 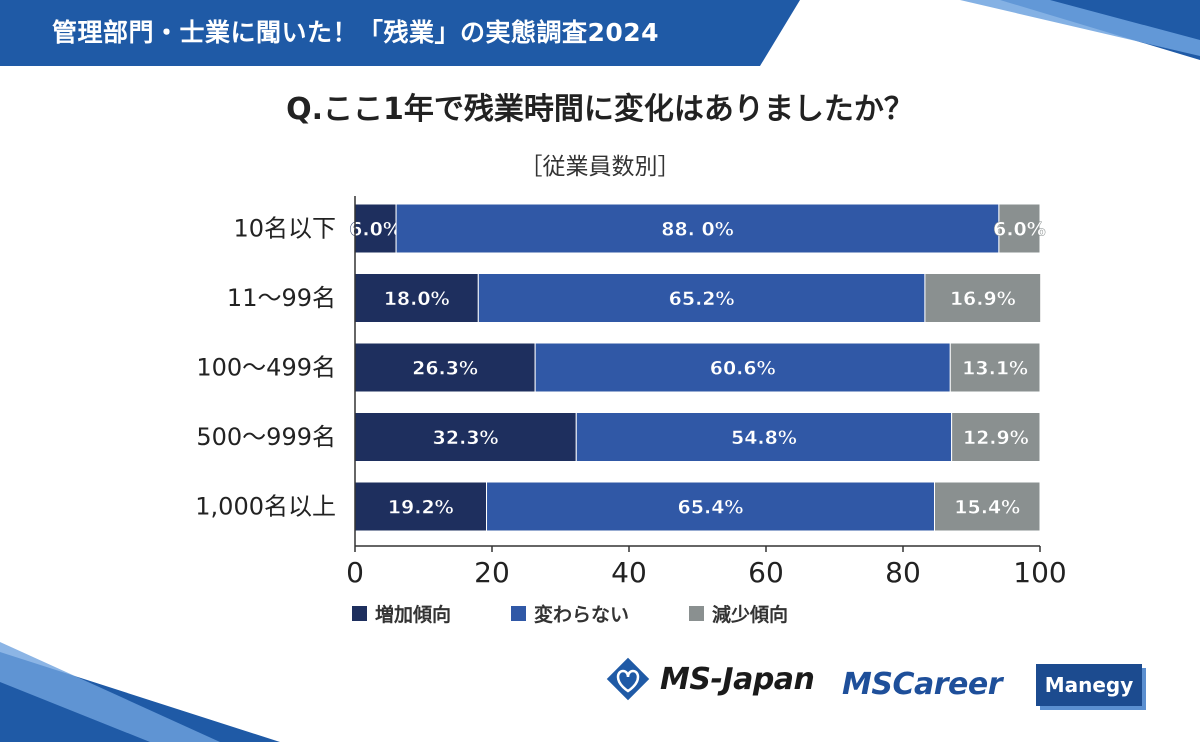 I want to click on data-label: 88. 0%, so click(x=697, y=230).